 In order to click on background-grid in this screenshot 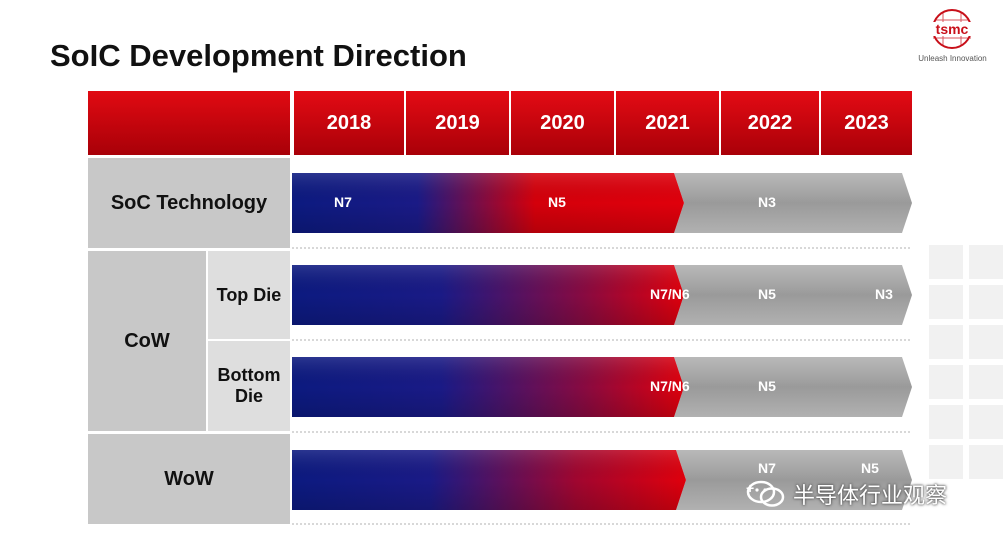, I will do `click(966, 380)`.